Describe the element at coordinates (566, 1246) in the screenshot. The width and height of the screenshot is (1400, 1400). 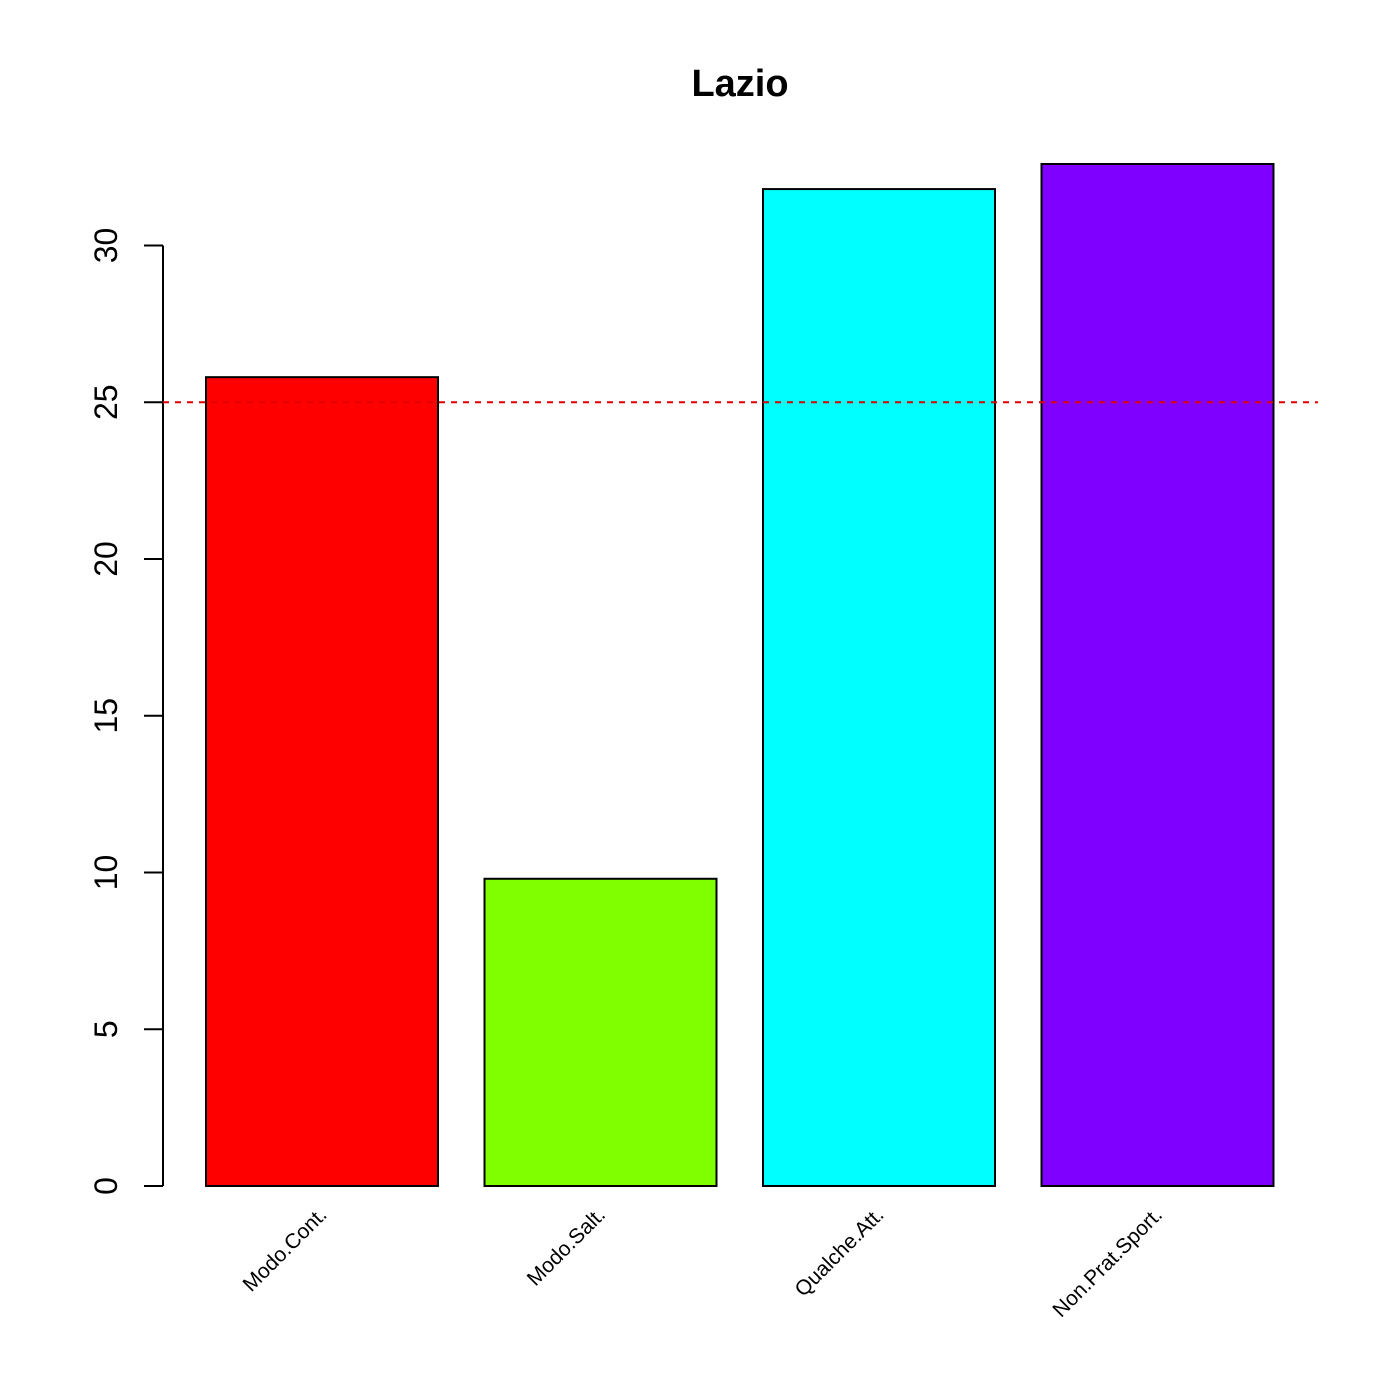
I see `x-tick-label: Modo.Salt.` at that location.